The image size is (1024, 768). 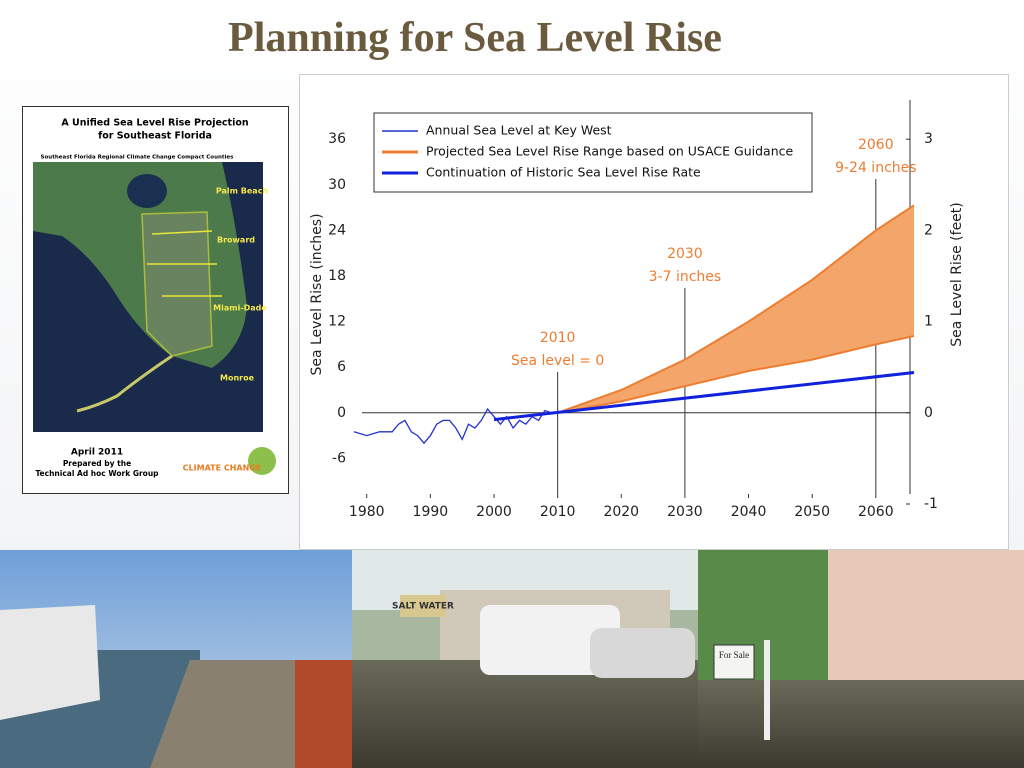 What do you see at coordinates (339, 458) in the screenshot?
I see `y-tick-label: -6` at bounding box center [339, 458].